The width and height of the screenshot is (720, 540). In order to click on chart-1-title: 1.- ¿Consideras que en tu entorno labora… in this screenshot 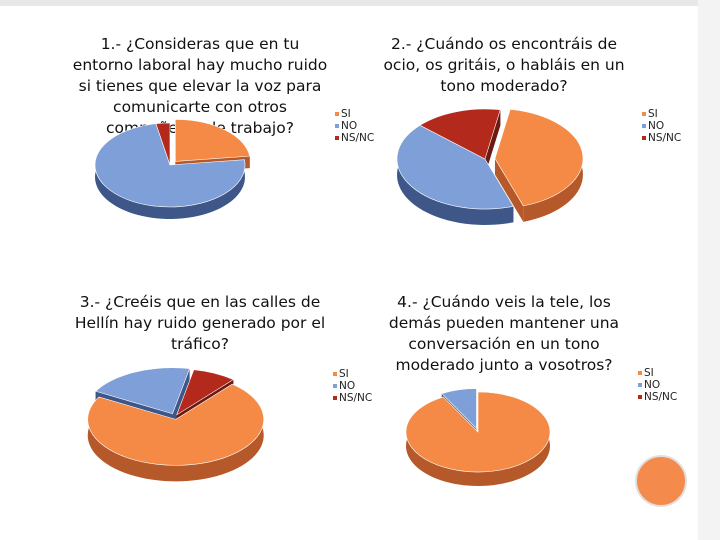, I will do `click(200, 86)`.